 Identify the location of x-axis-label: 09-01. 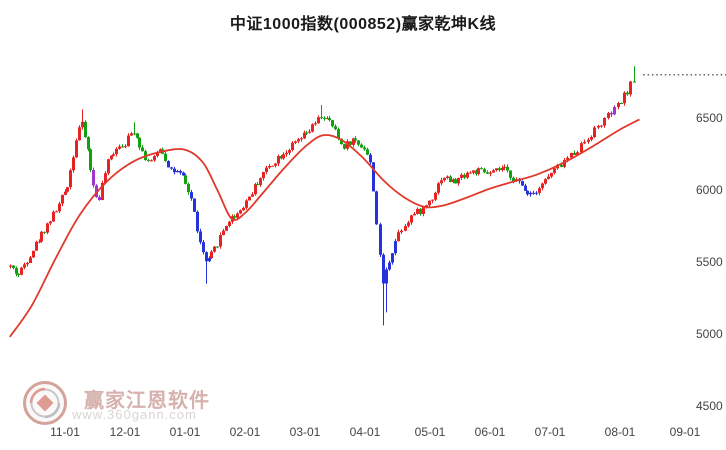
(685, 432).